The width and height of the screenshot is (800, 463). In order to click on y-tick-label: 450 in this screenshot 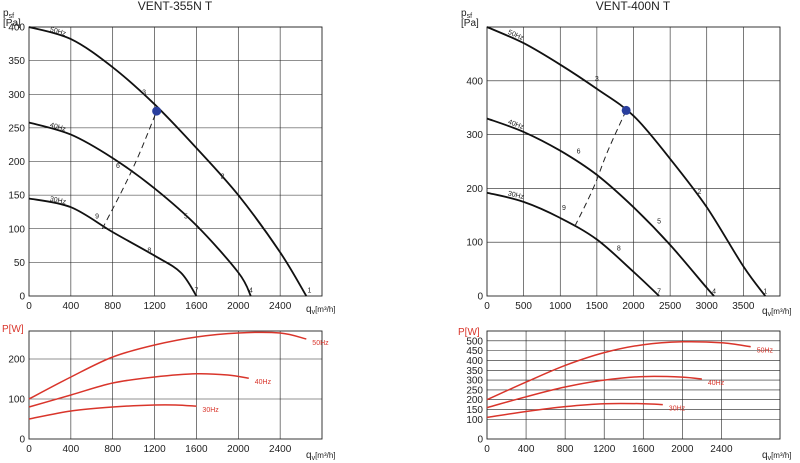, I will do `click(474, 351)`.